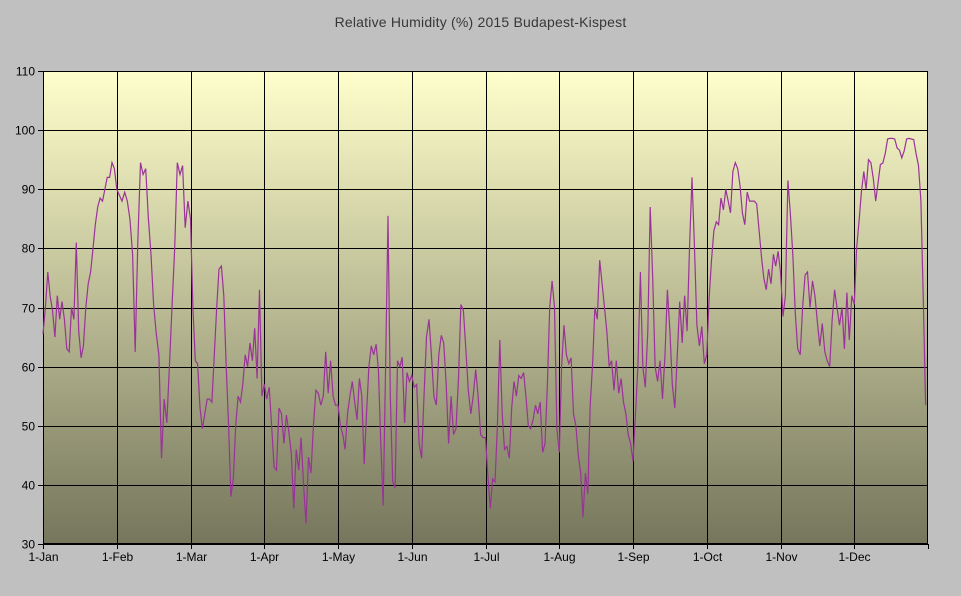  I want to click on x-tick-label: 1-Oct, so click(708, 557).